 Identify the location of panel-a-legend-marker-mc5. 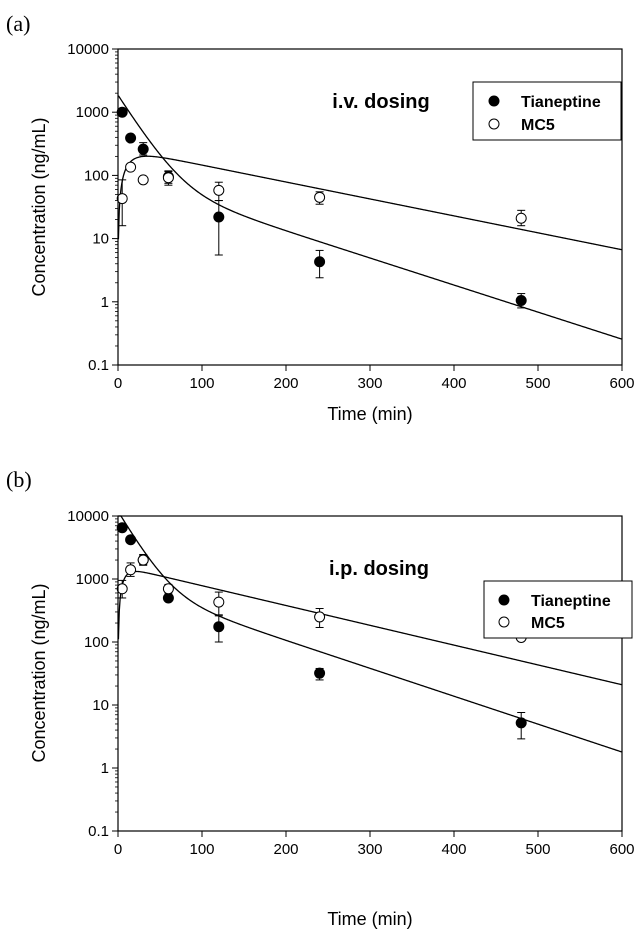
(494, 124).